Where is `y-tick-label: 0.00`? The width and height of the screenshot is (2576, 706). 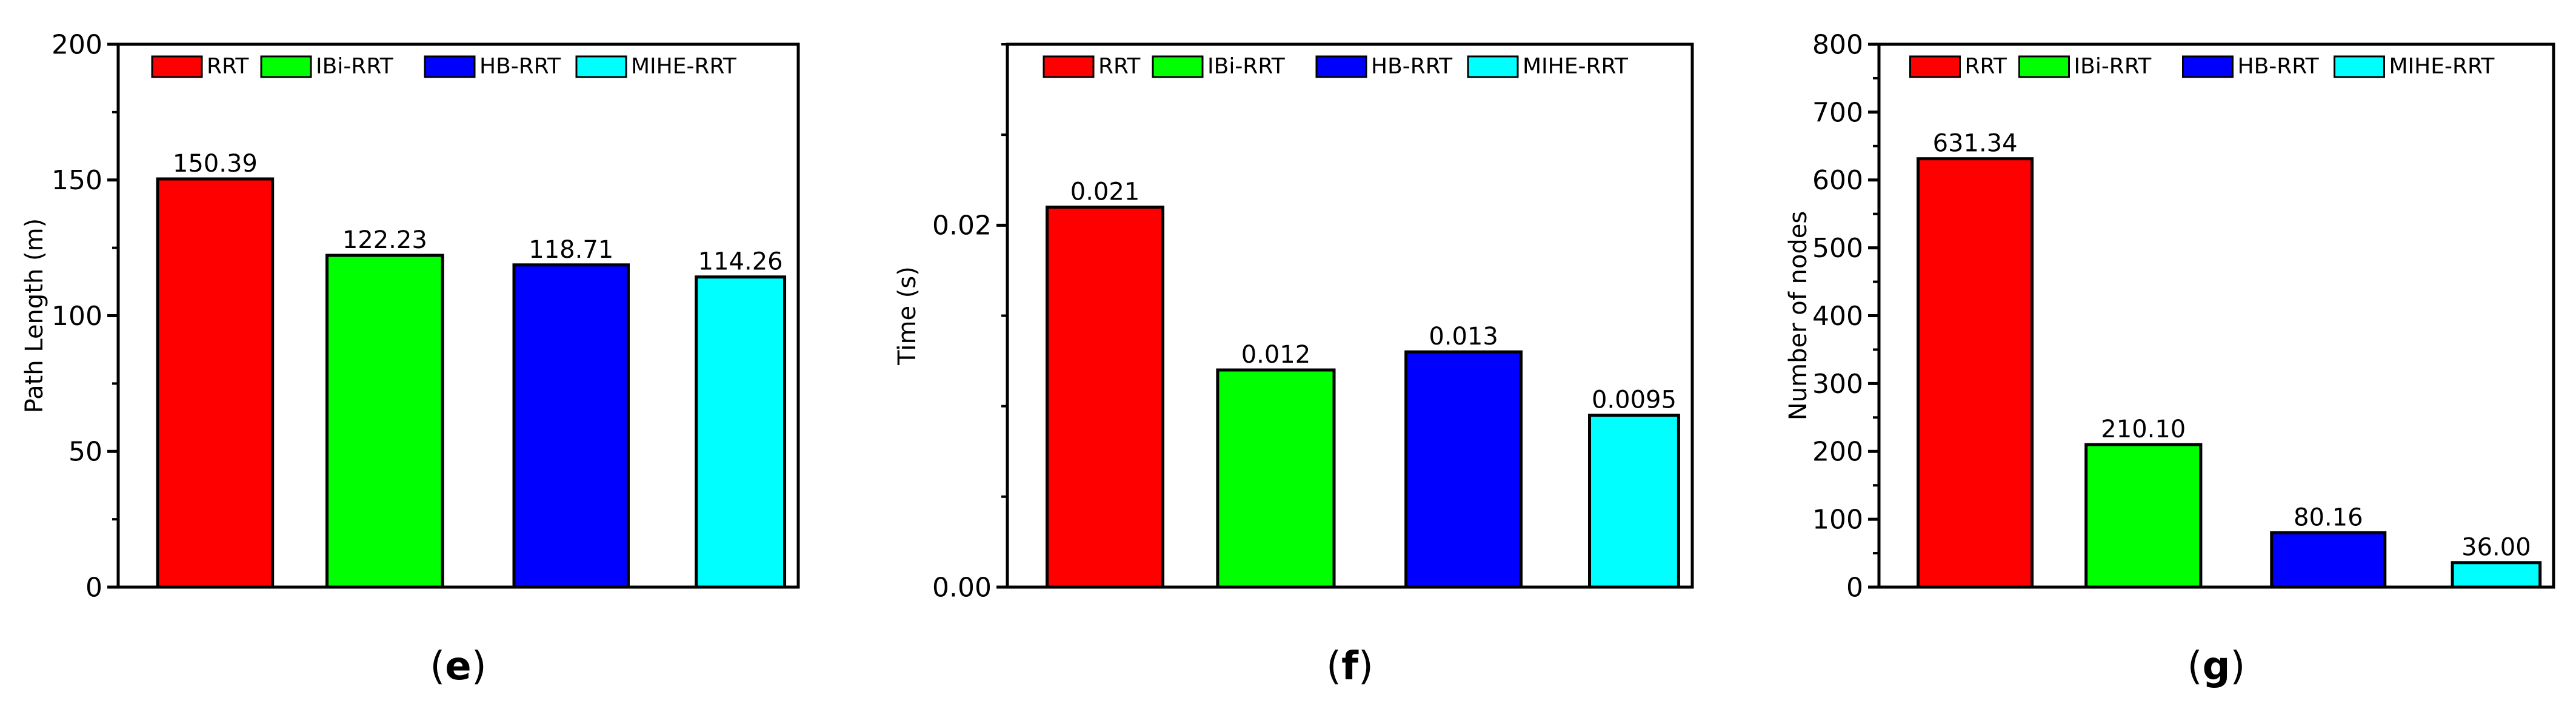 y-tick-label: 0.00 is located at coordinates (962, 587).